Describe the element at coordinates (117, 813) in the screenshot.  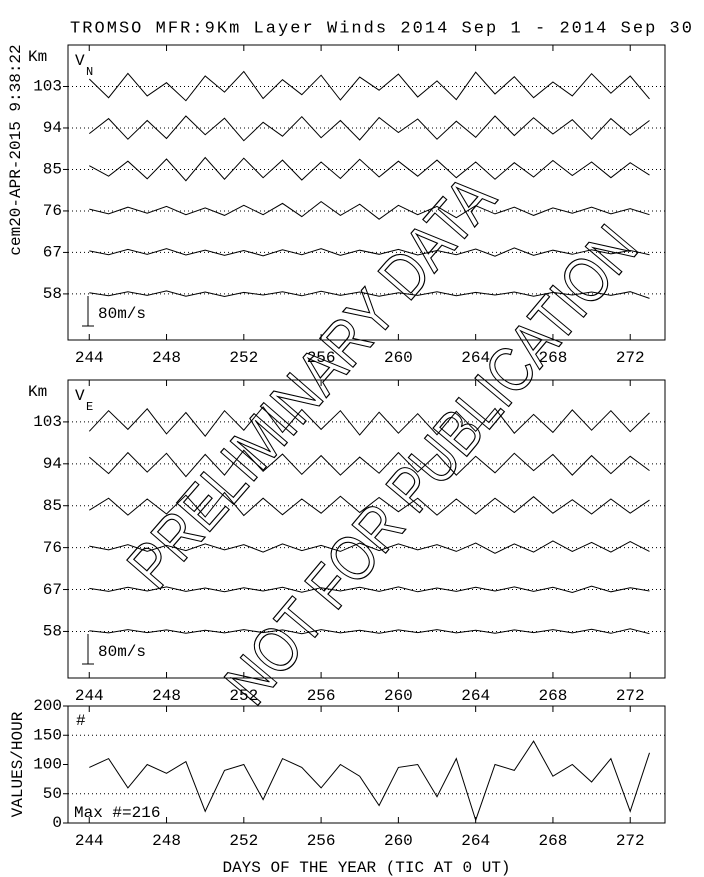
I see `annotation: Max #=216` at that location.